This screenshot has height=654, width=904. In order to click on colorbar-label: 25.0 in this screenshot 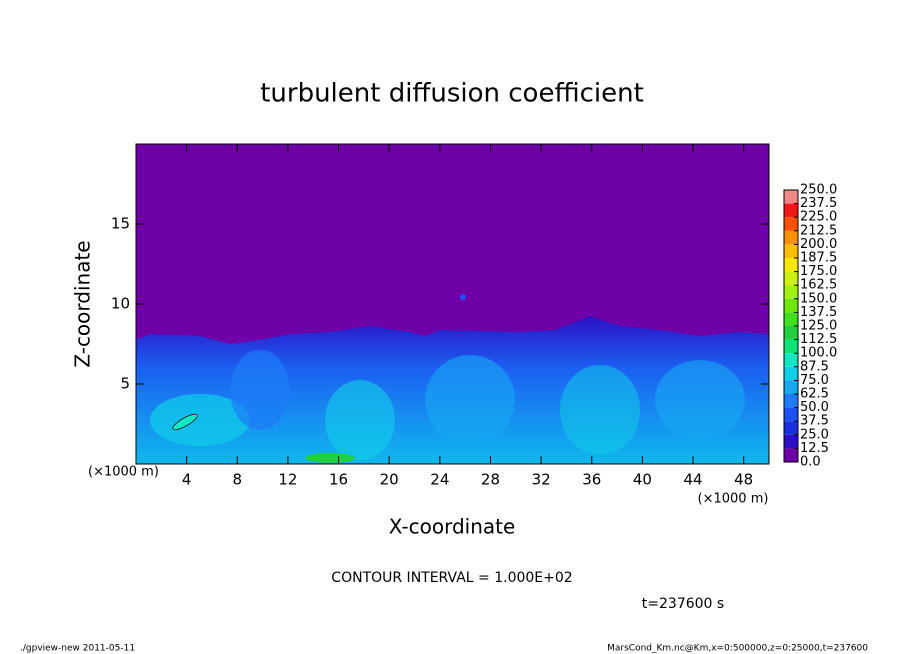, I will do `click(814, 434)`.